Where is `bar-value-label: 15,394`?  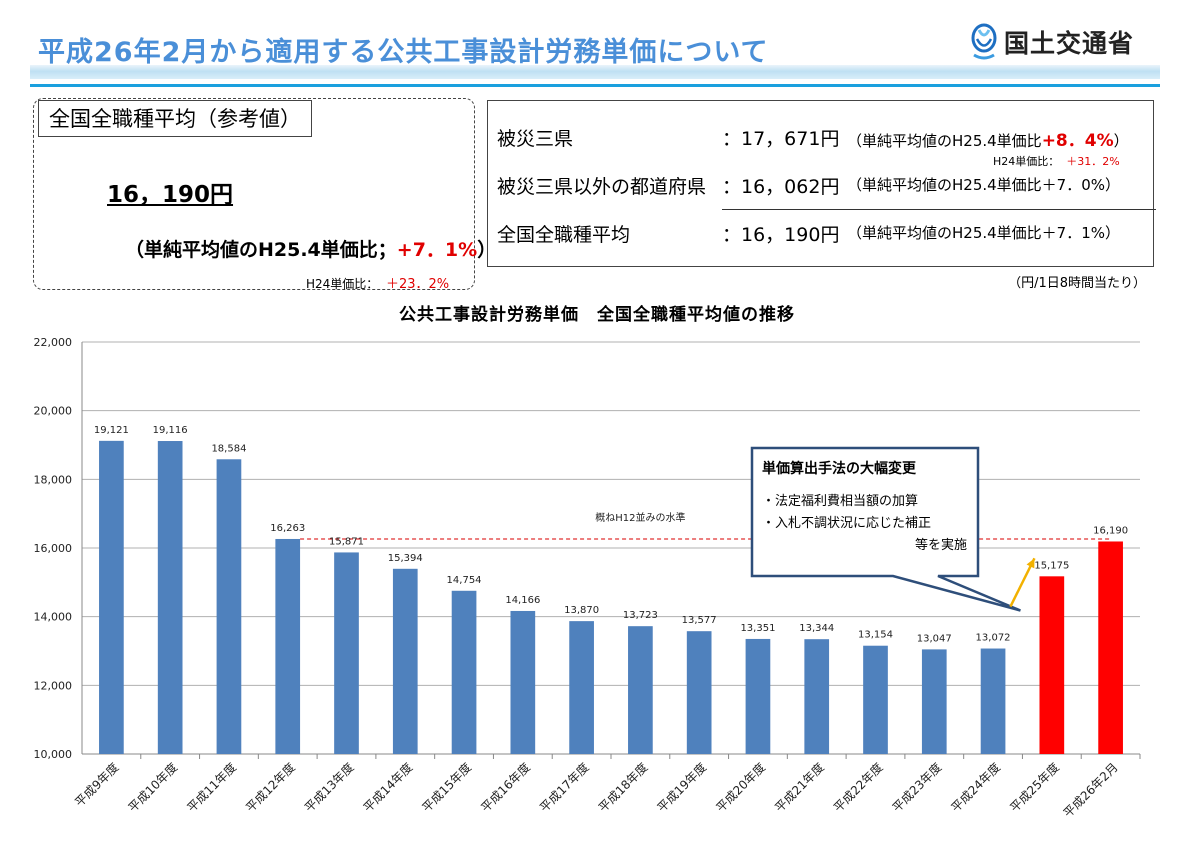 bar-value-label: 15,394 is located at coordinates (405, 558).